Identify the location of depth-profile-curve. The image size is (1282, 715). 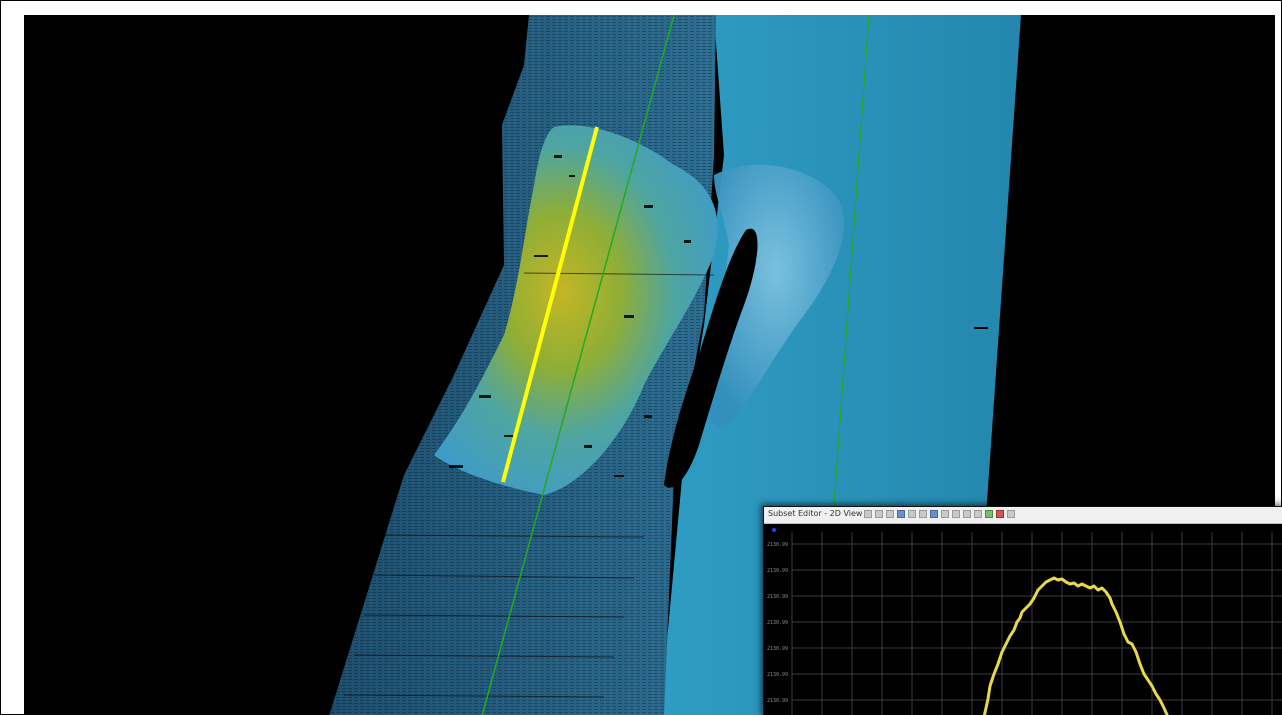
(1075, 645).